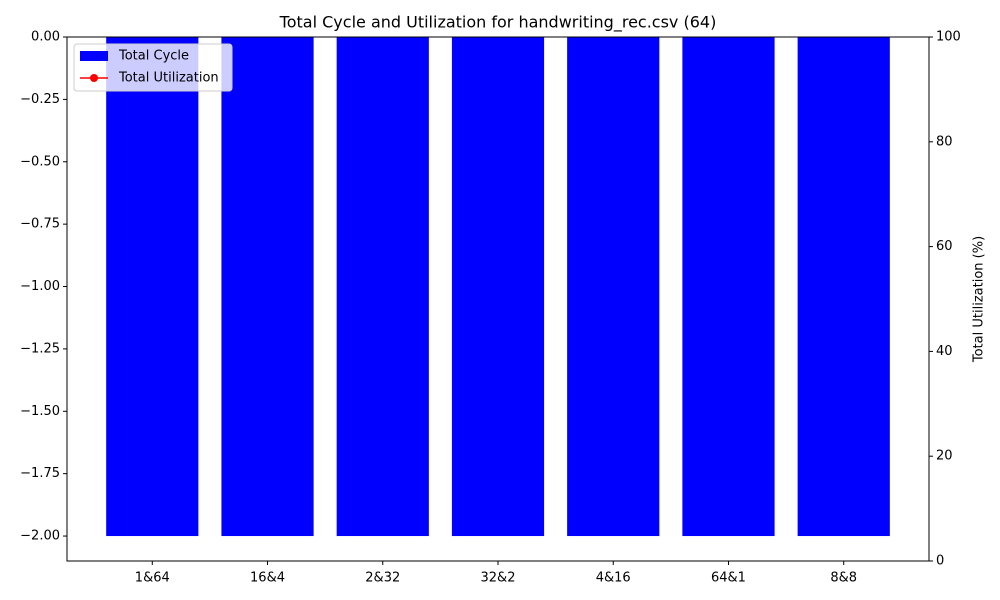  Describe the element at coordinates (94, 56) in the screenshot. I see `legend-swatch` at that location.